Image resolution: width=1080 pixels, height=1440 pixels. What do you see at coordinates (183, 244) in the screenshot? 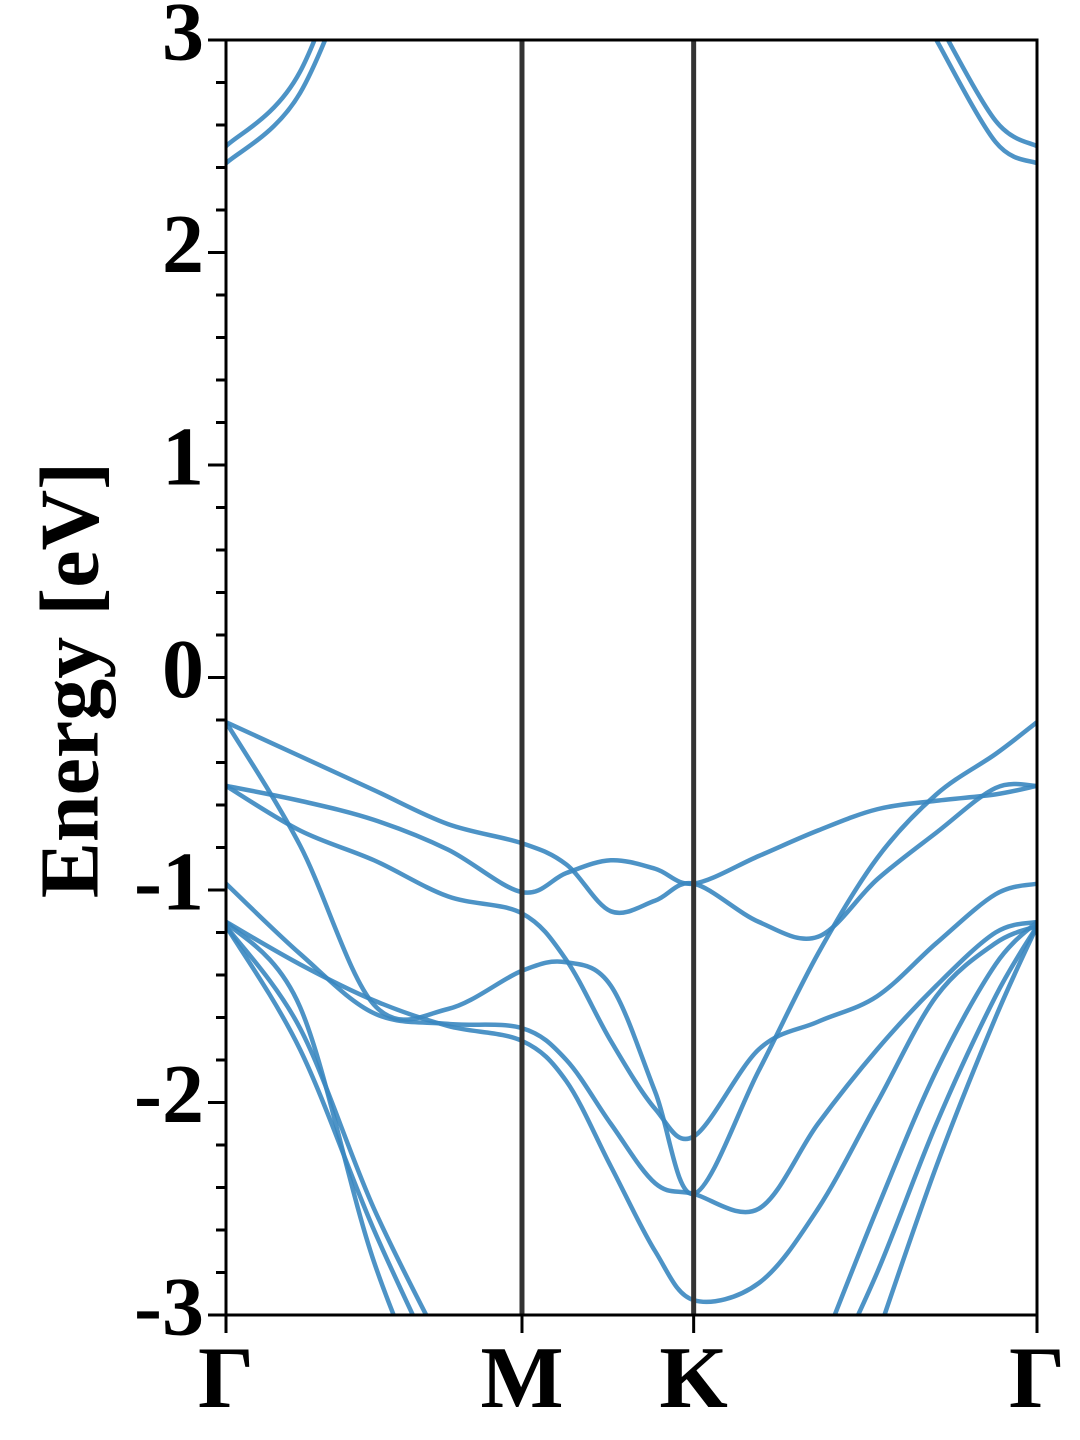
I see `y-tick-label: 2` at bounding box center [183, 244].